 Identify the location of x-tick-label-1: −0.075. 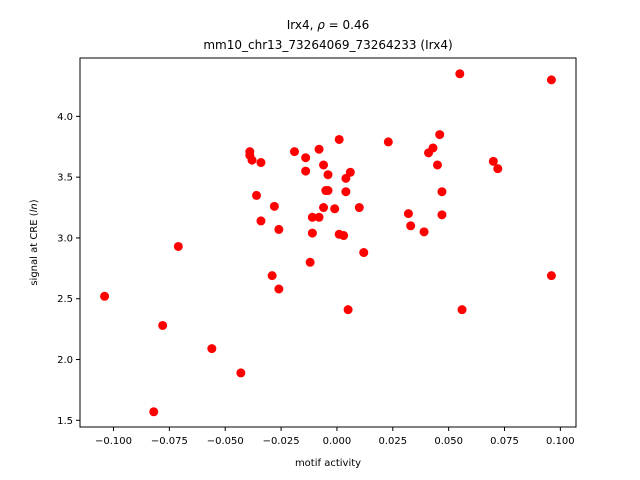
(169, 441).